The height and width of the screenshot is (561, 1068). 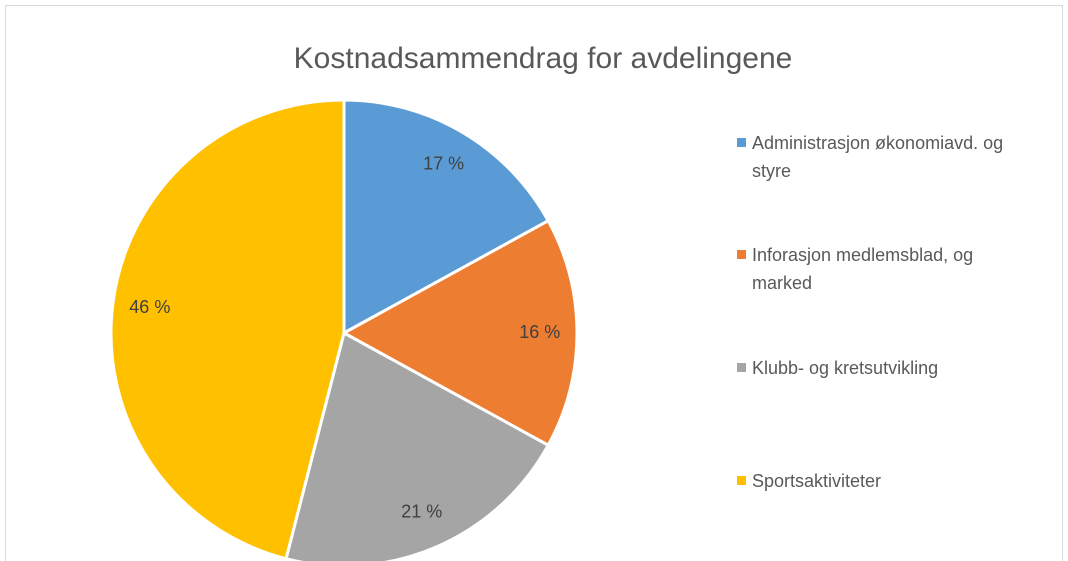 I want to click on legend-item: Klubb- og kretsutvikling, so click(x=887, y=368).